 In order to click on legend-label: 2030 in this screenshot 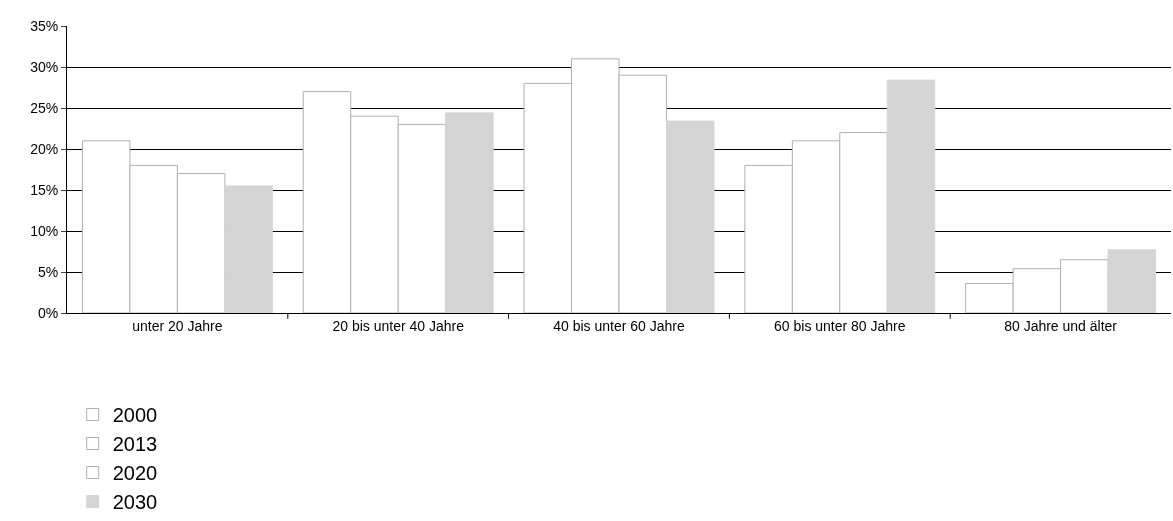, I will do `click(135, 502)`.